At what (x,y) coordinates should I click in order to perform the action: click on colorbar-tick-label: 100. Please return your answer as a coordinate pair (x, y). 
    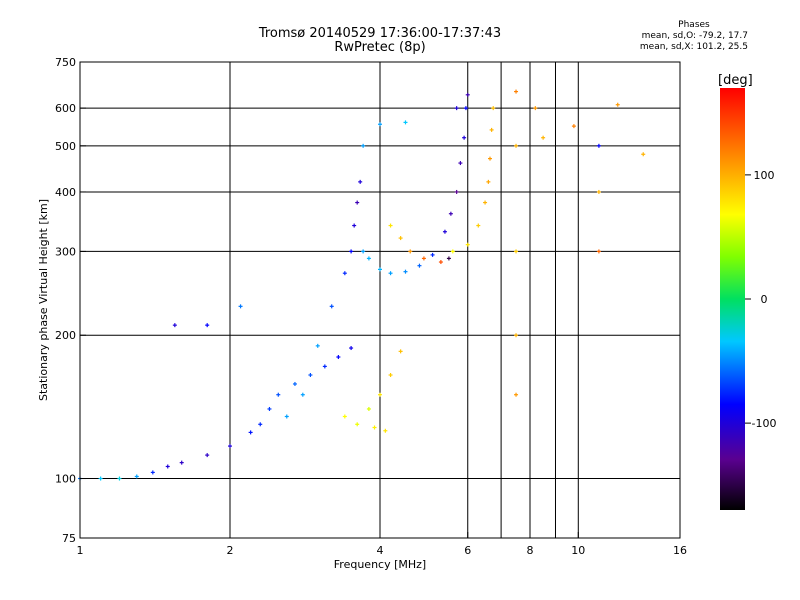
    Looking at the image, I should click on (764, 175).